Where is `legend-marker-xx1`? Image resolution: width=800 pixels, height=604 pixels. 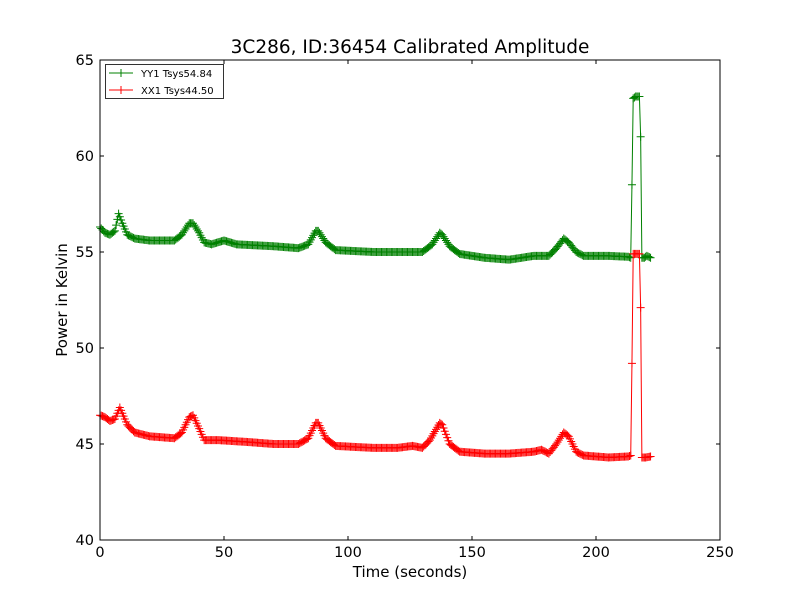 legend-marker-xx1 is located at coordinates (121, 90).